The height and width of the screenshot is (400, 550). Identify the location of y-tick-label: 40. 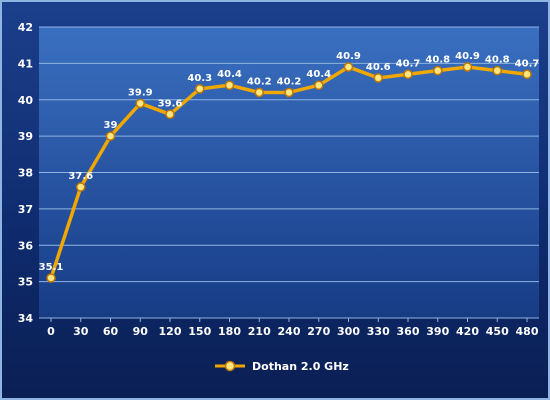
(26, 100).